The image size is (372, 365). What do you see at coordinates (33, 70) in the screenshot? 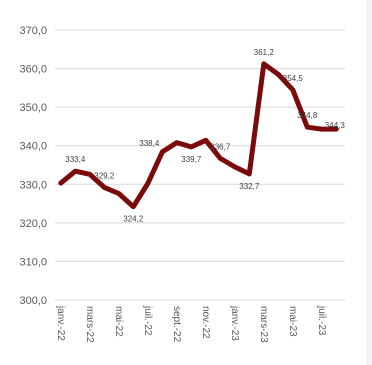
I see `y-tick-label: 360,0` at bounding box center [33, 70].